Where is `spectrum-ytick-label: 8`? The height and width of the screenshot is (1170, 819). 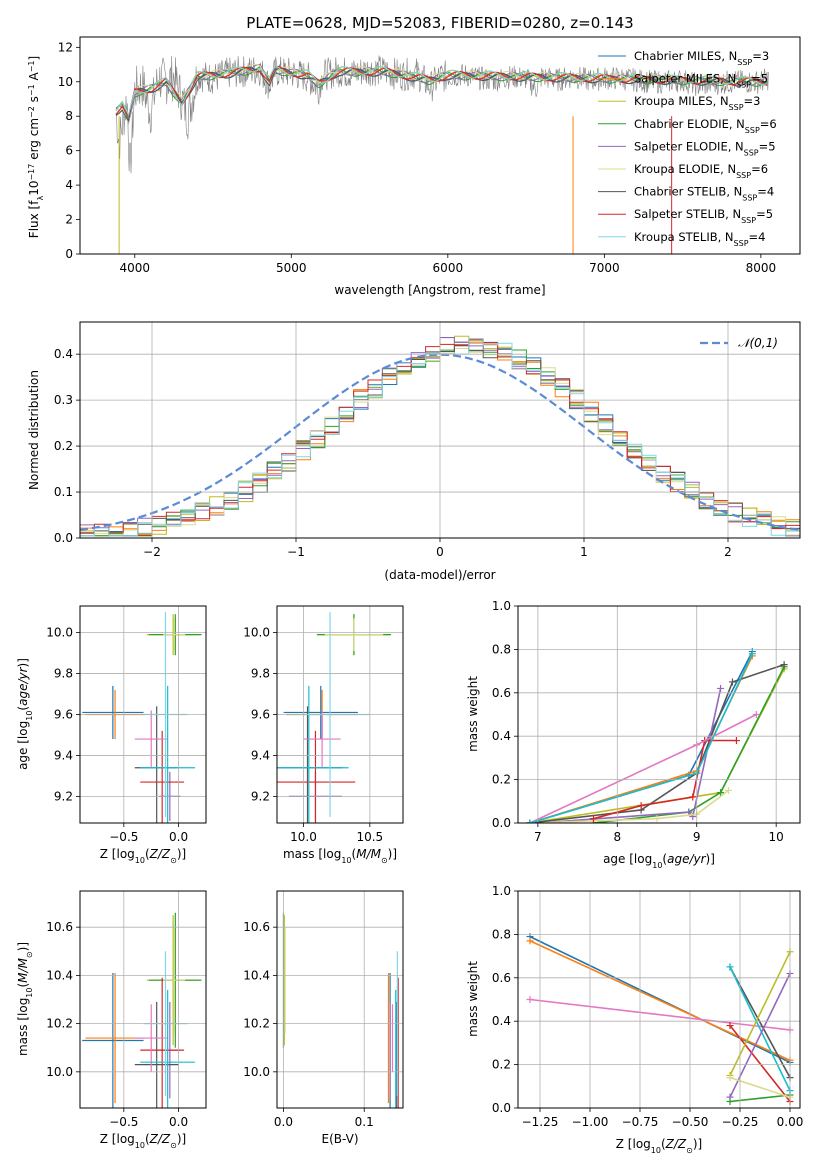
spectrum-ytick-label: 8 is located at coordinates (69, 116).